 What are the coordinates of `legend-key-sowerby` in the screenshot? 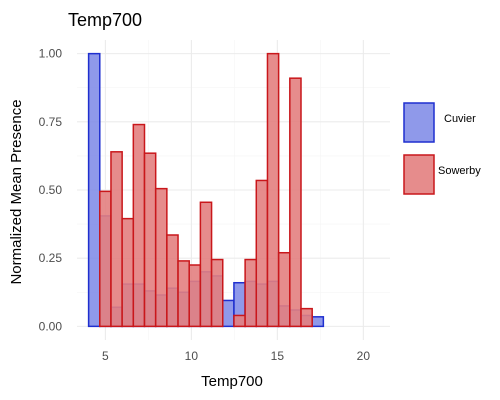 It's located at (419, 174).